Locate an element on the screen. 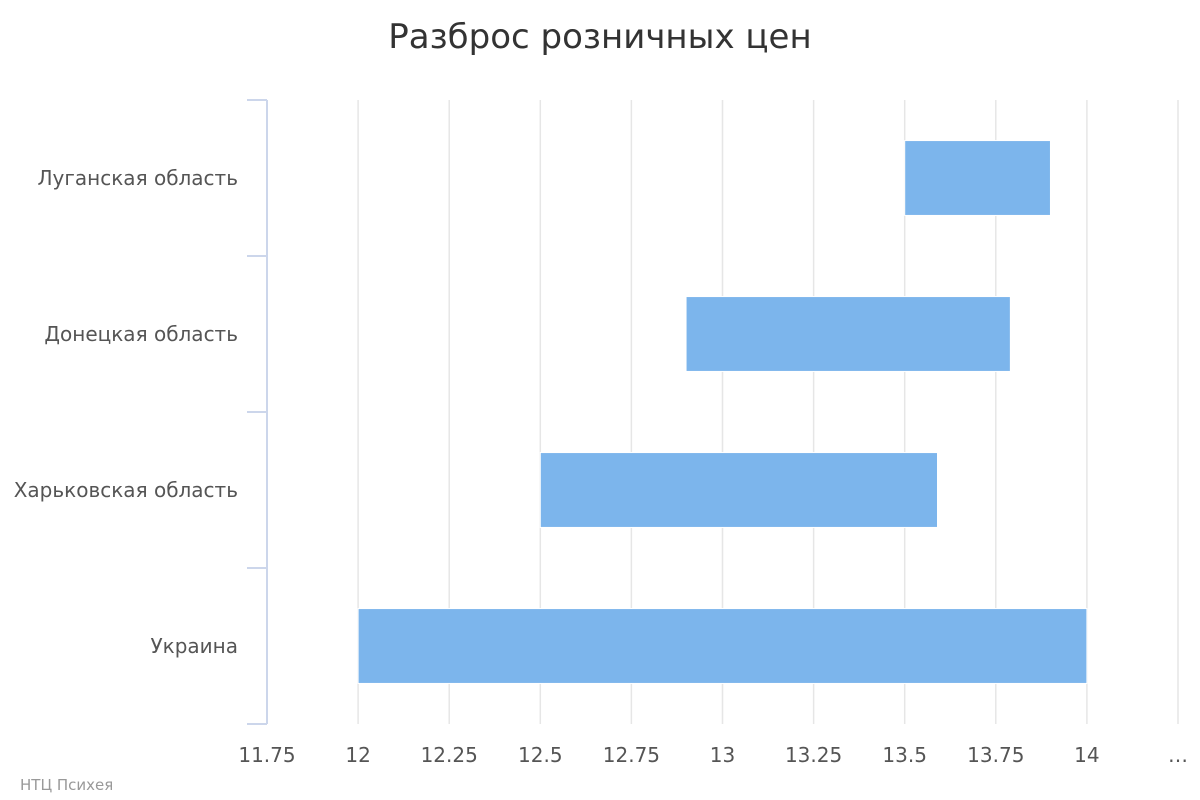 This screenshot has height=800, width=1200. chart-title: Разброс розничных цен is located at coordinates (599, 37).